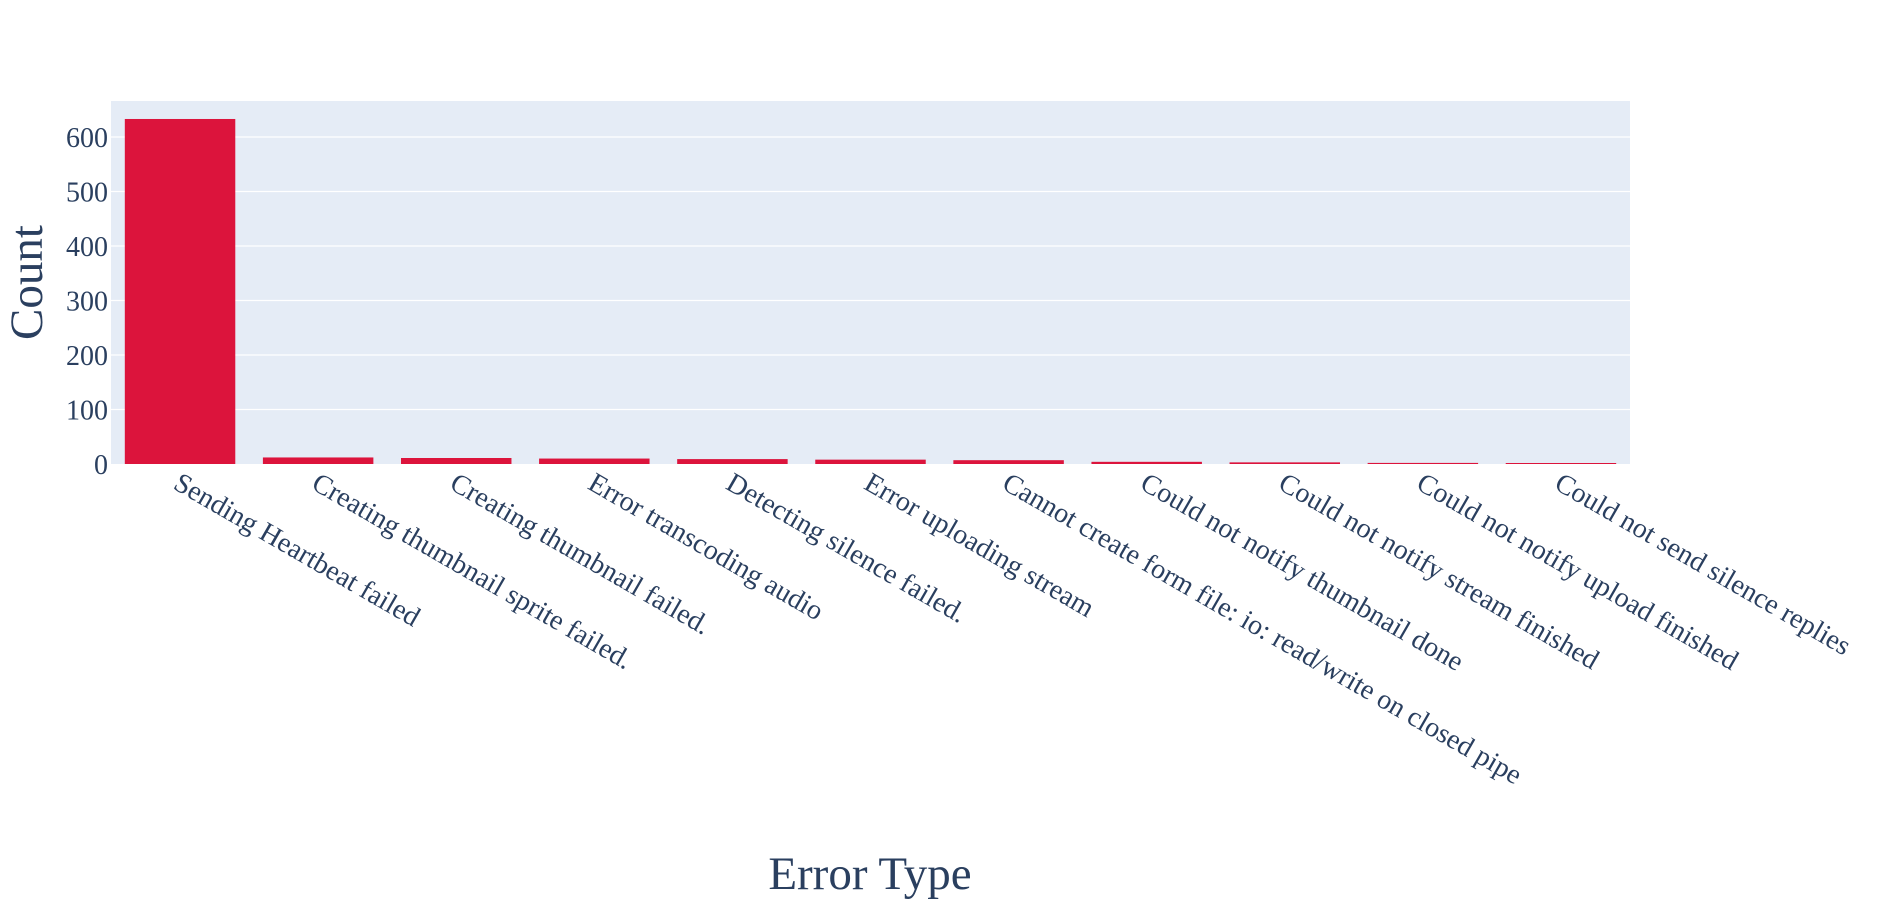 Image resolution: width=1904 pixels, height=899 pixels. What do you see at coordinates (706, 547) in the screenshot?
I see `x-tick-label: Error transcoding audio` at bounding box center [706, 547].